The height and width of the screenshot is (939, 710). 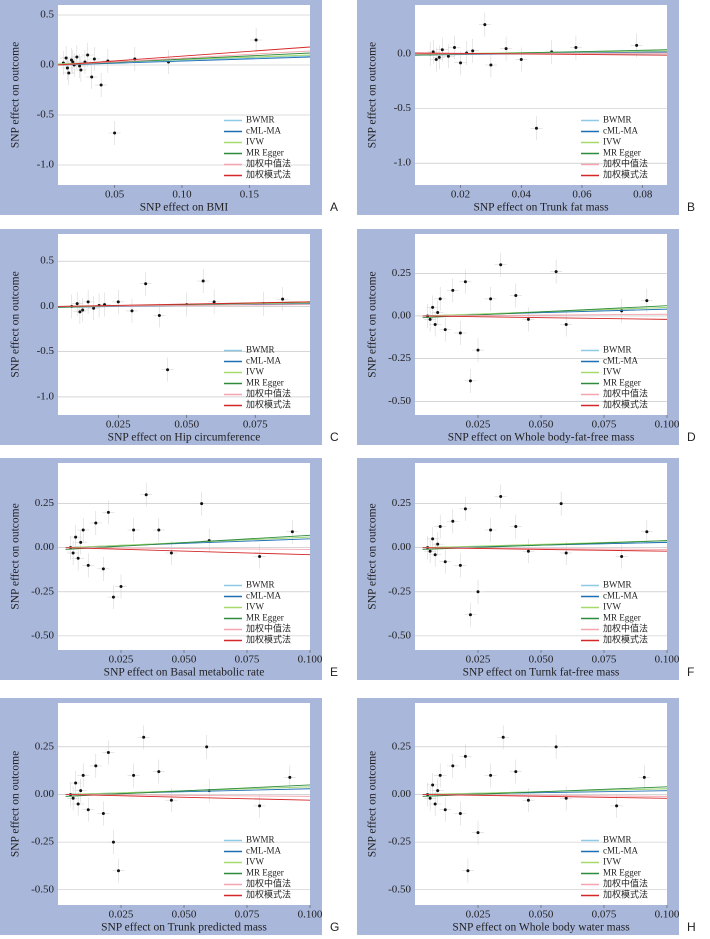 I want to click on x-axis-label: SNP effect on Whole body-fat-free mass, so click(x=541, y=438).